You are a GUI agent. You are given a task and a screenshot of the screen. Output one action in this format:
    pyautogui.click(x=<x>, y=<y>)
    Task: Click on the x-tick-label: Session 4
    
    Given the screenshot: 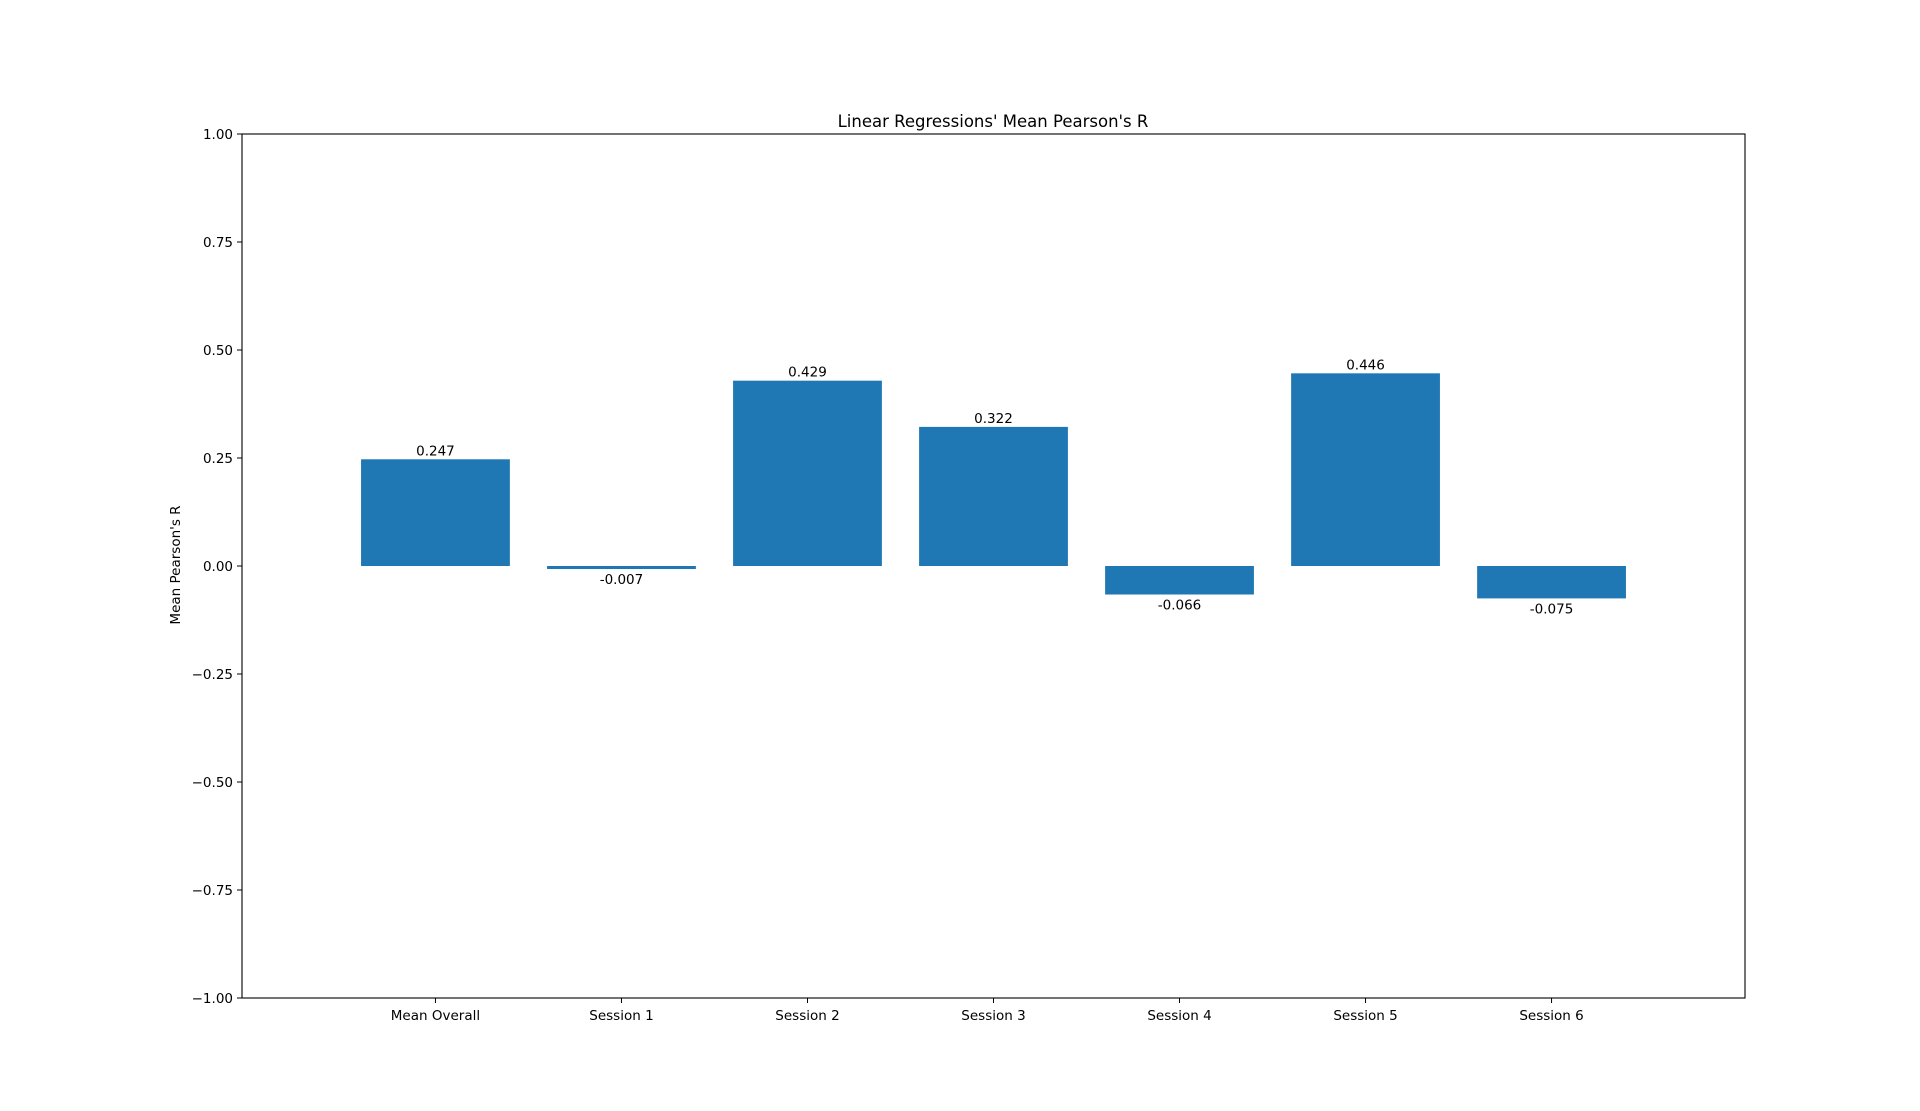 What is the action you would take?
    pyautogui.click(x=1179, y=1016)
    